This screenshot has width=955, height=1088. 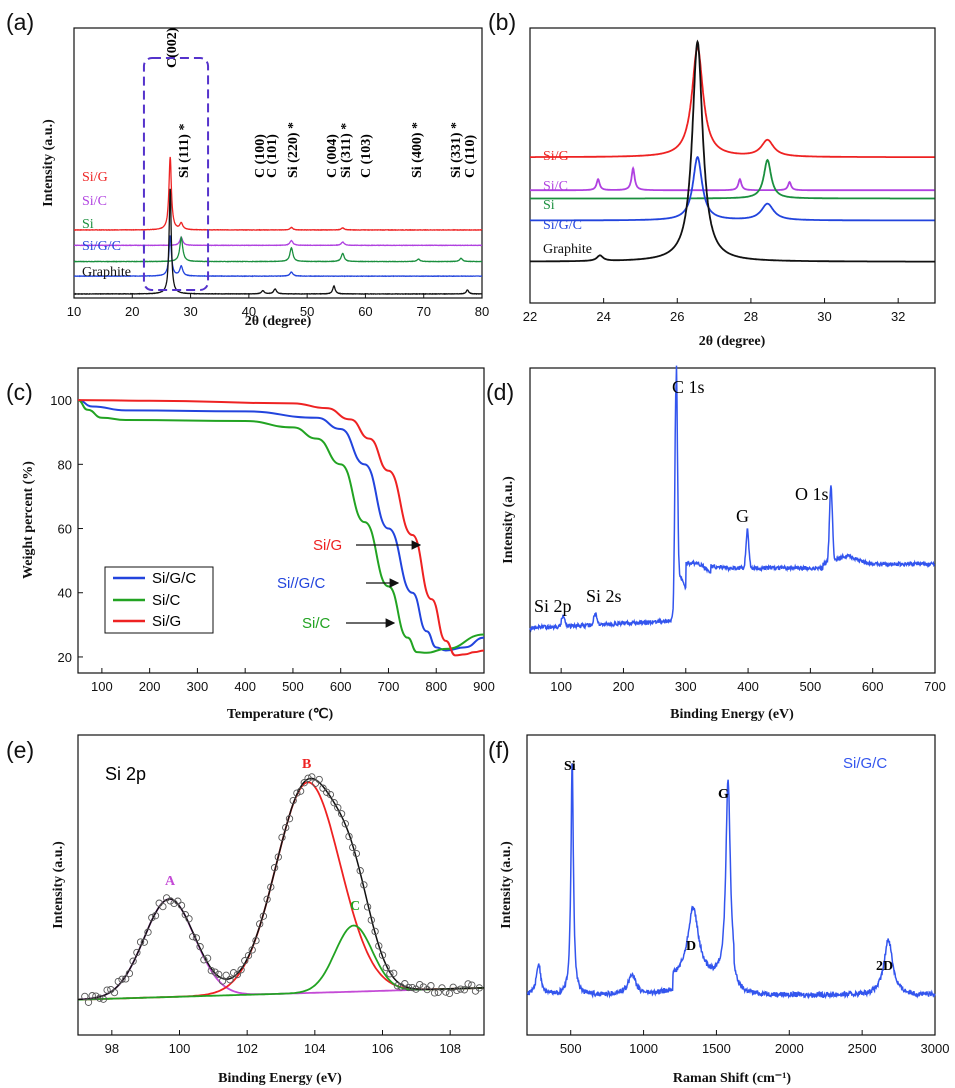 I want to click on panel-a-label-sig: Si/G, so click(x=95, y=177).